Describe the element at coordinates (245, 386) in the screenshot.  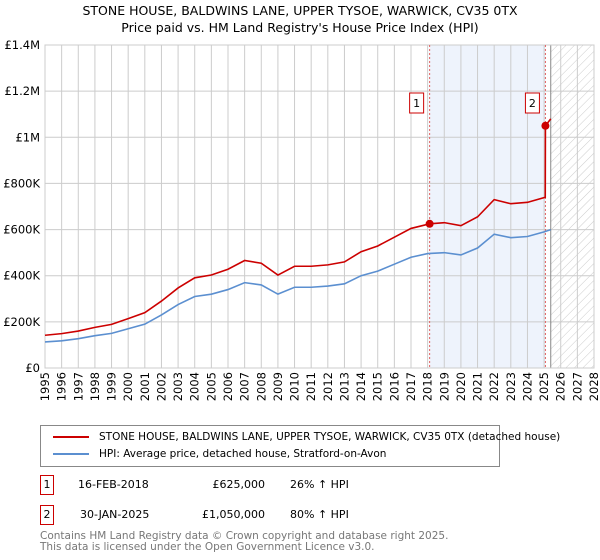
I see `x-tick-label: 2007` at that location.